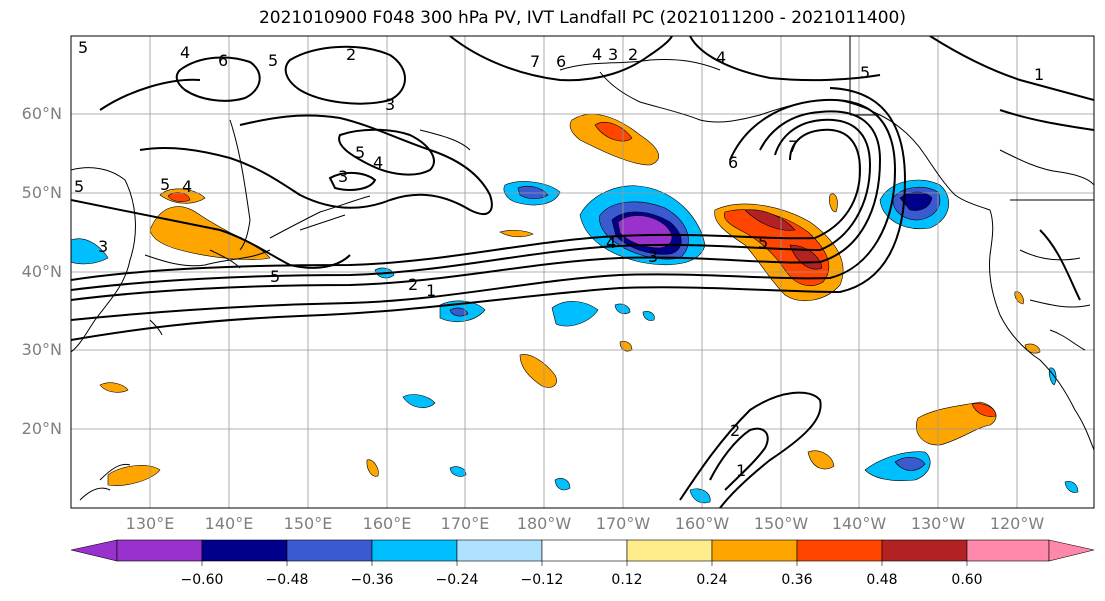 The height and width of the screenshot is (601, 1105). I want to click on colorbar, so click(582, 552).